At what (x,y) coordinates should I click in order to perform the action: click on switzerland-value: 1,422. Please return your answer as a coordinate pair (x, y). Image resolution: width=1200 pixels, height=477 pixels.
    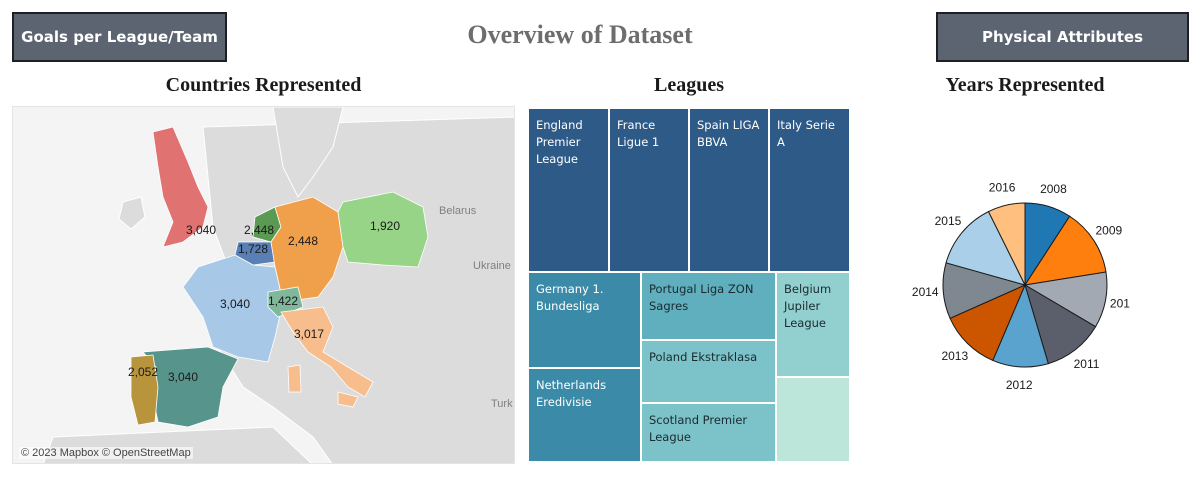
    Looking at the image, I should click on (283, 301).